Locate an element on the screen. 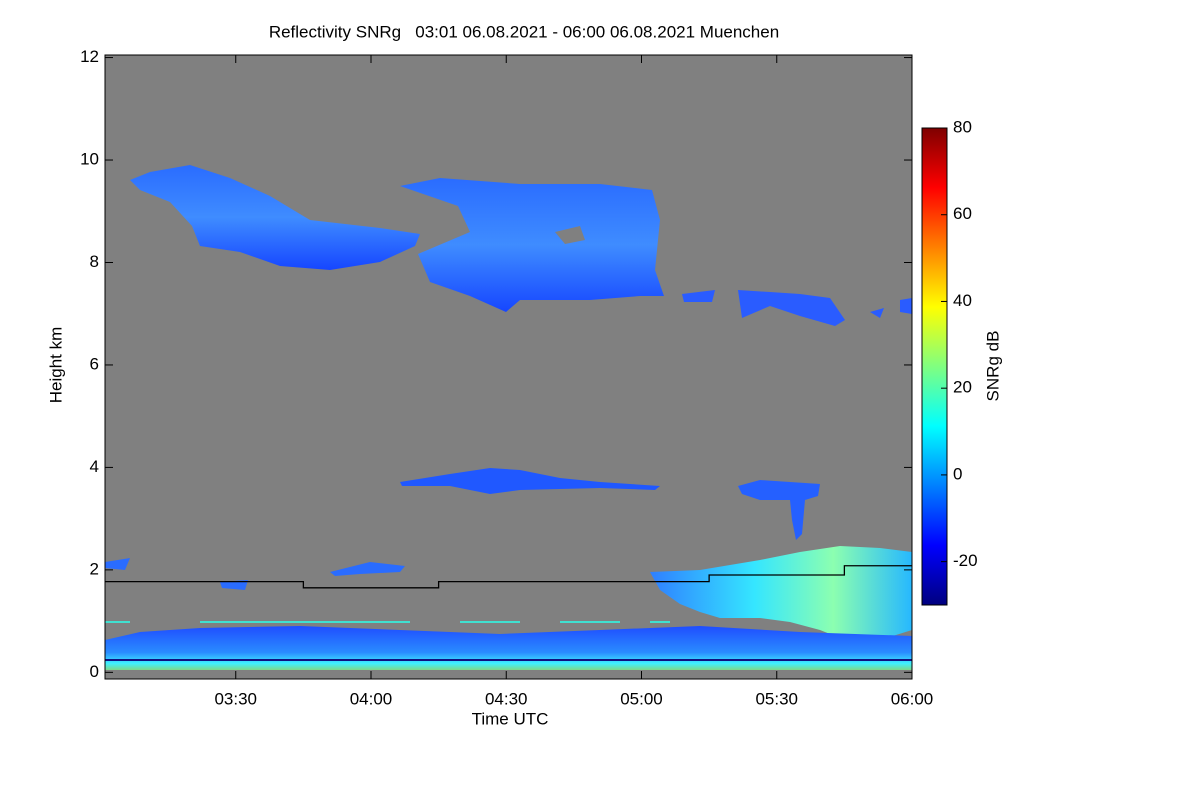  x-axis-label: Time UTC is located at coordinates (510, 718).